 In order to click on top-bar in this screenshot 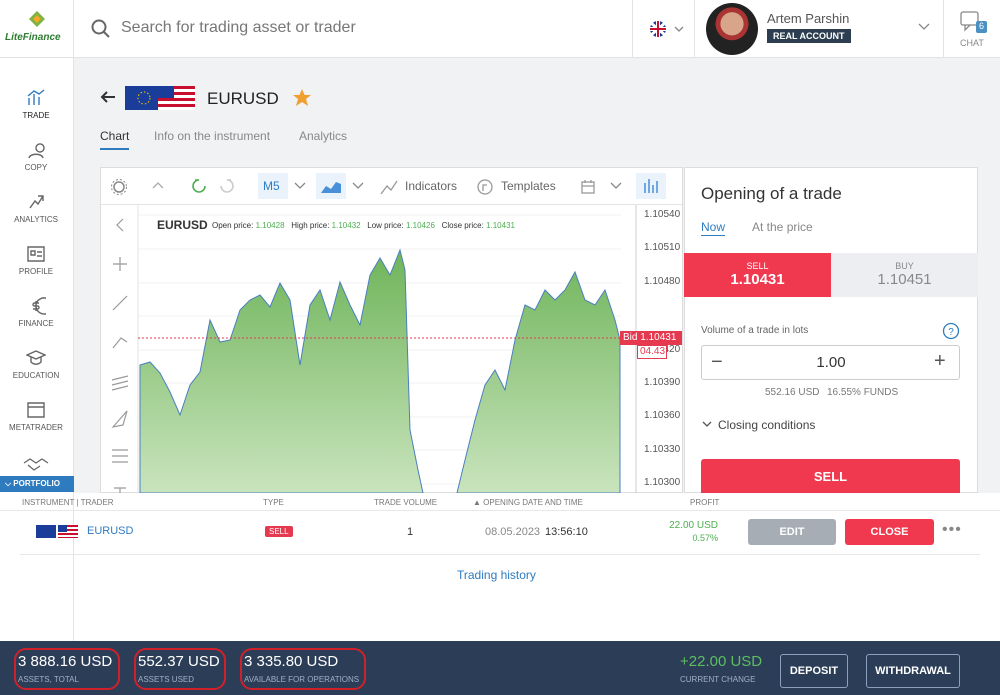, I will do `click(500, 29)`.